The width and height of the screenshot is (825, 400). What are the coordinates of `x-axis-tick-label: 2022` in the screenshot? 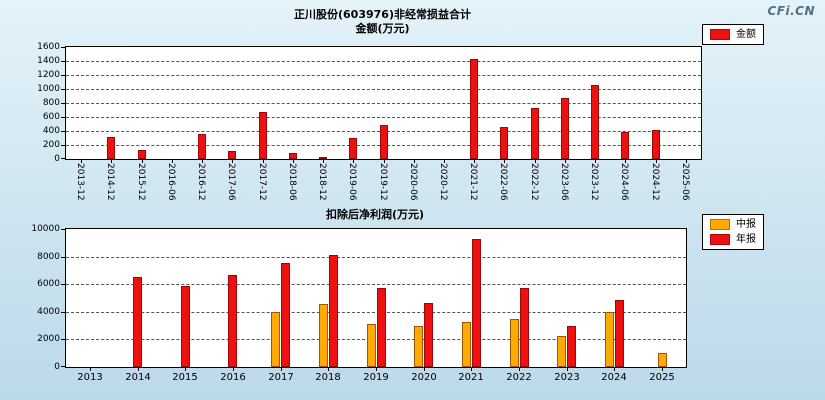 It's located at (519, 377).